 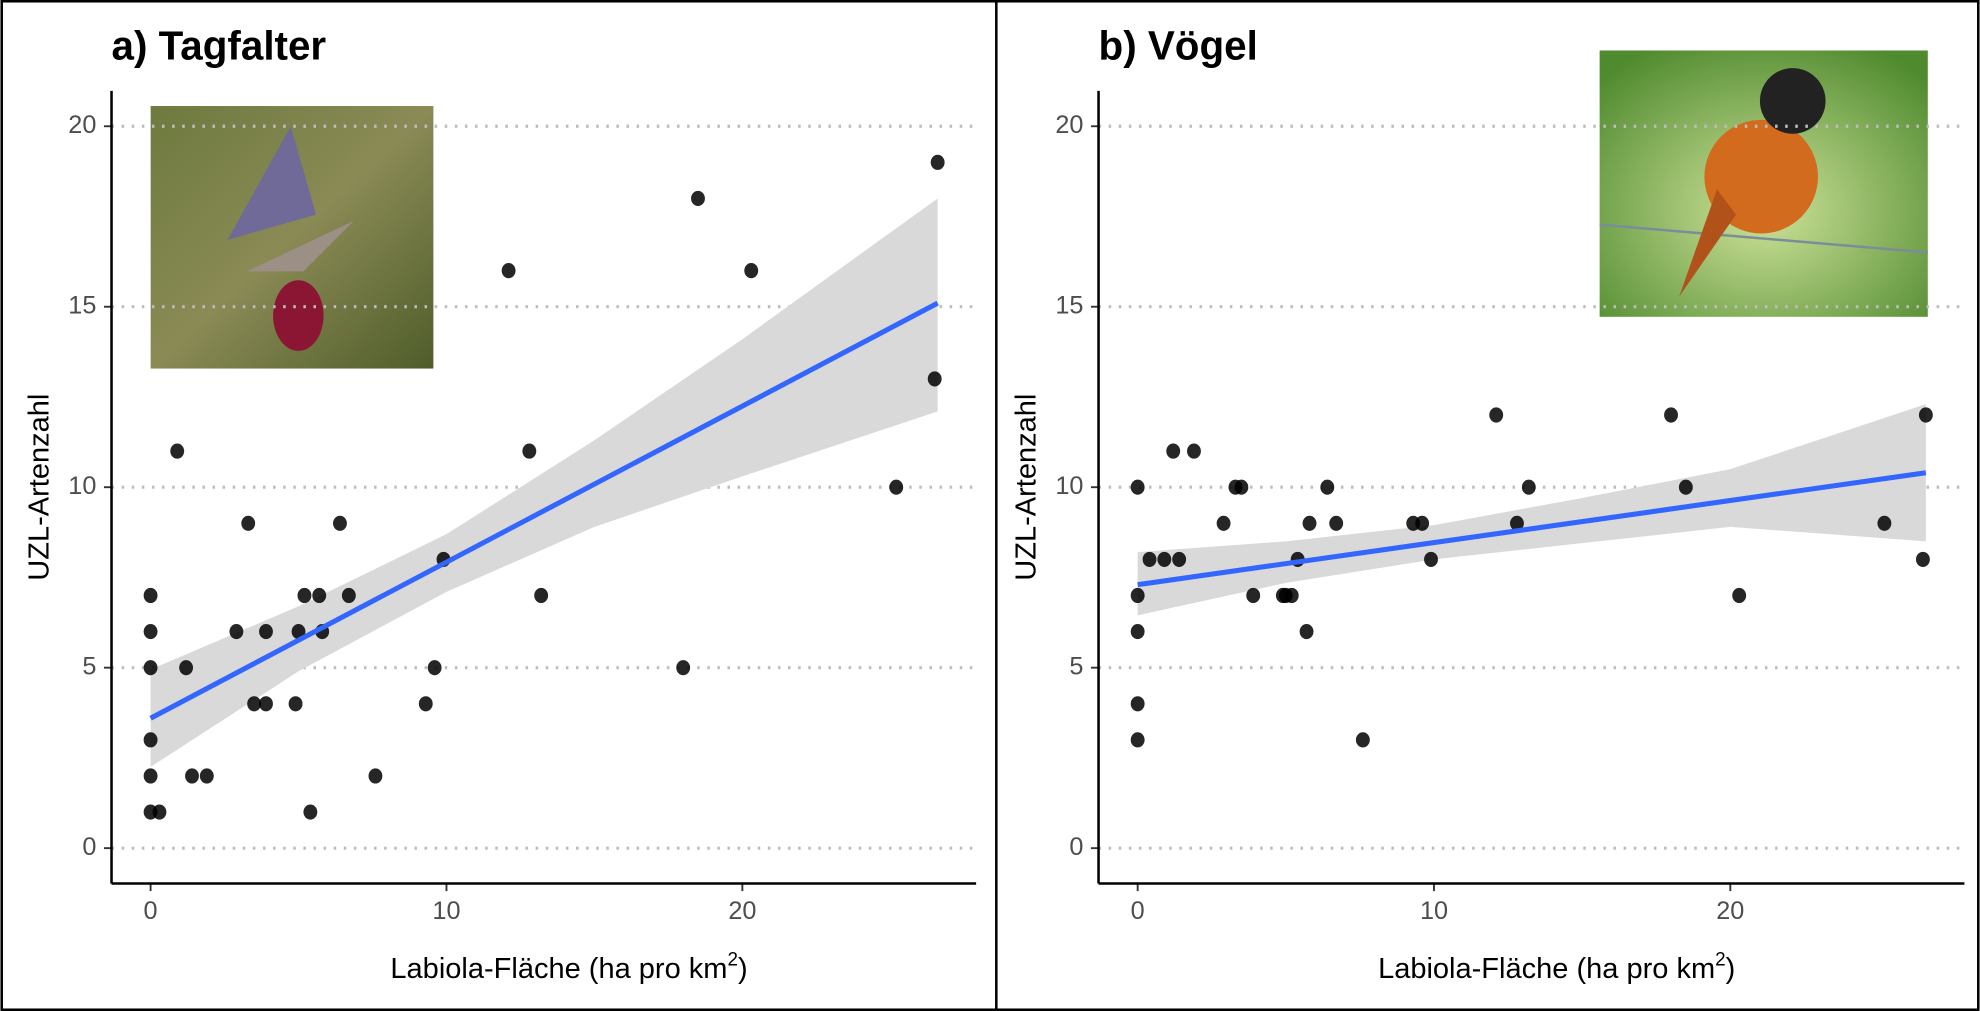 I want to click on confidence-band, so click(x=1531, y=510).